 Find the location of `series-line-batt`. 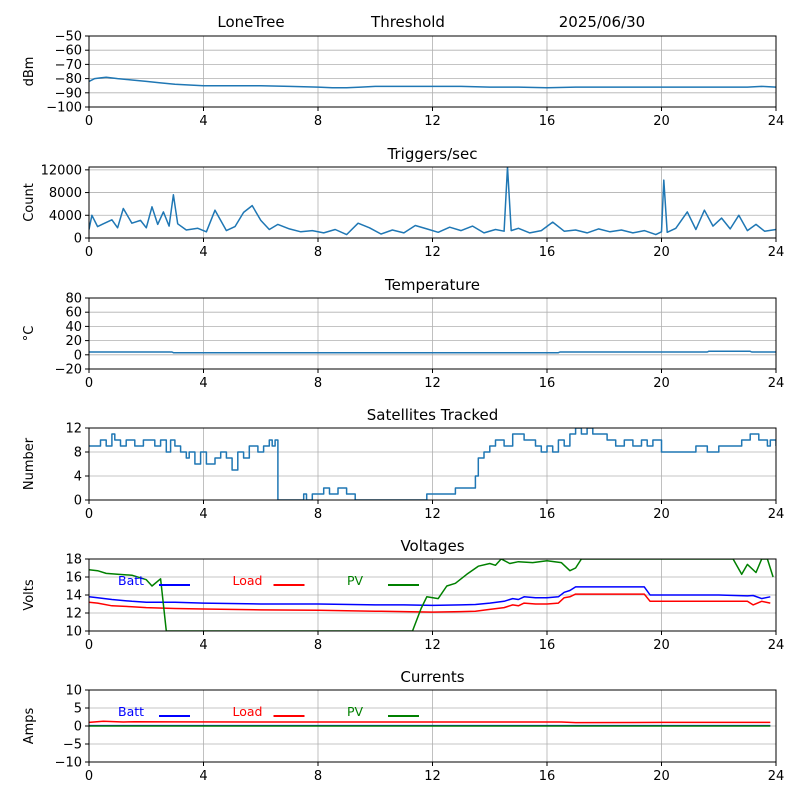

series-line-batt is located at coordinates (430, 596).